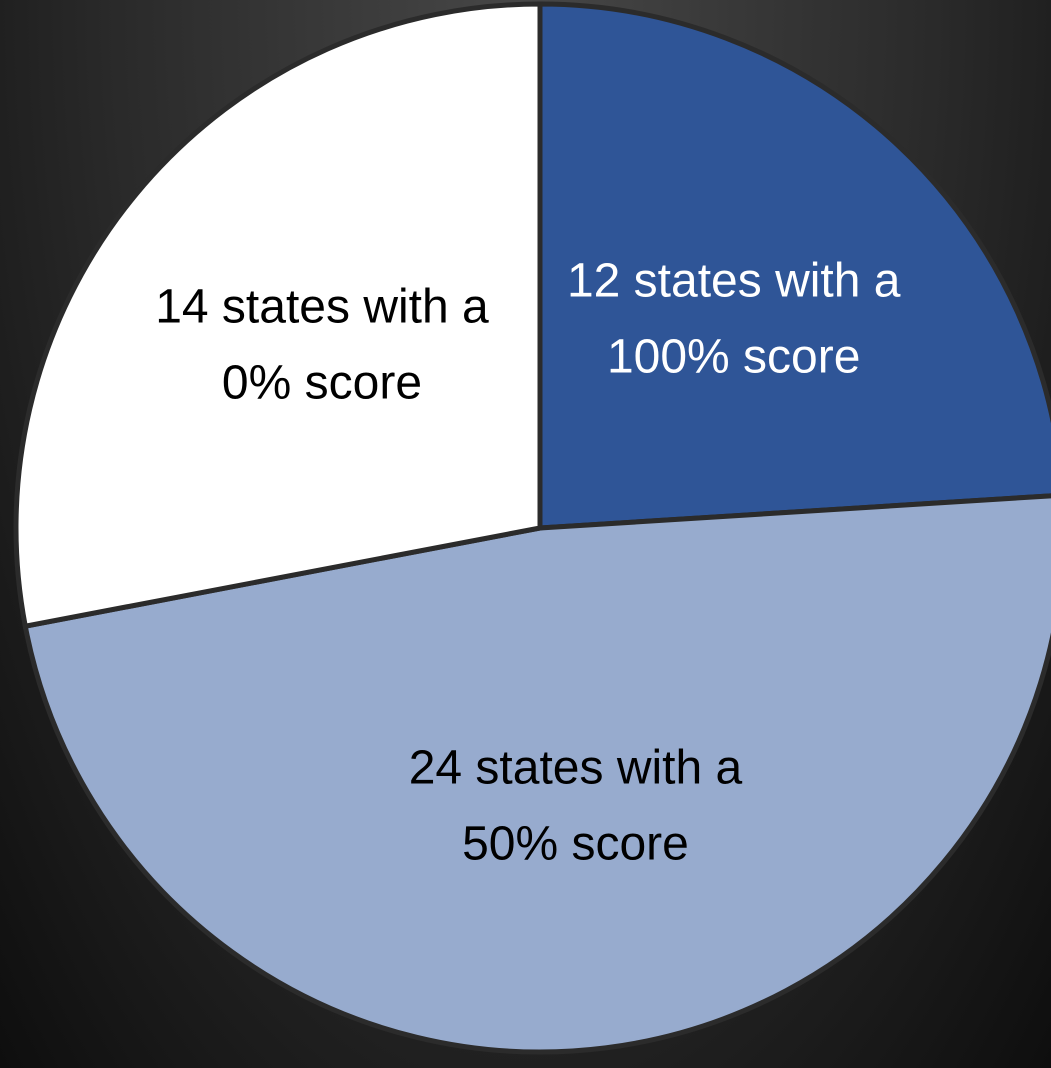 This screenshot has width=1051, height=1068. Describe the element at coordinates (733, 356) in the screenshot. I see `slice-label: 100% score` at that location.